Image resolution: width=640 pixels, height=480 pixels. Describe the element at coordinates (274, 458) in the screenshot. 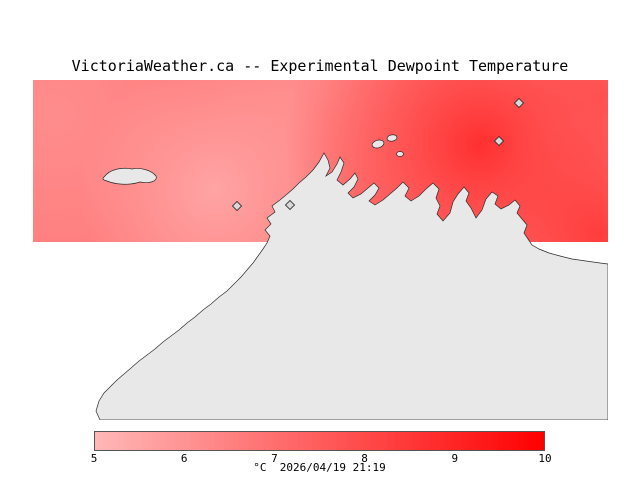

I see `colorbar-tick: 7` at that location.